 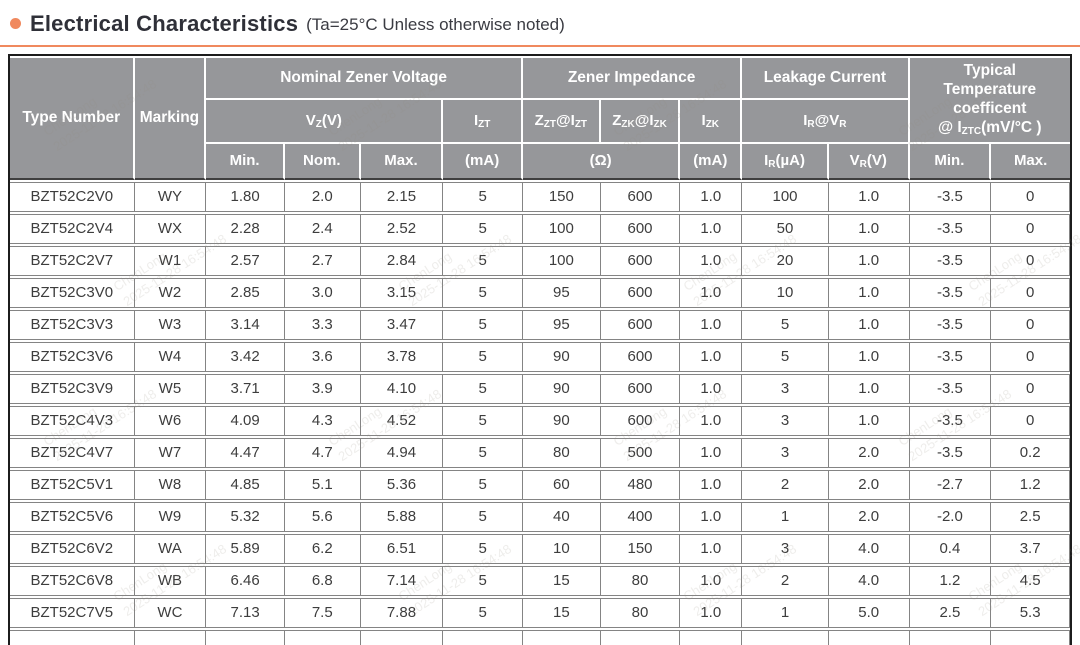 What do you see at coordinates (322, 229) in the screenshot?
I see `table-cell: 2.4` at bounding box center [322, 229].